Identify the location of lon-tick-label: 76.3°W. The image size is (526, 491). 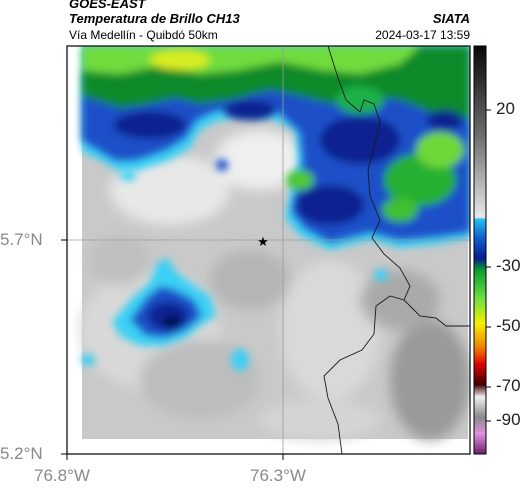
(278, 475).